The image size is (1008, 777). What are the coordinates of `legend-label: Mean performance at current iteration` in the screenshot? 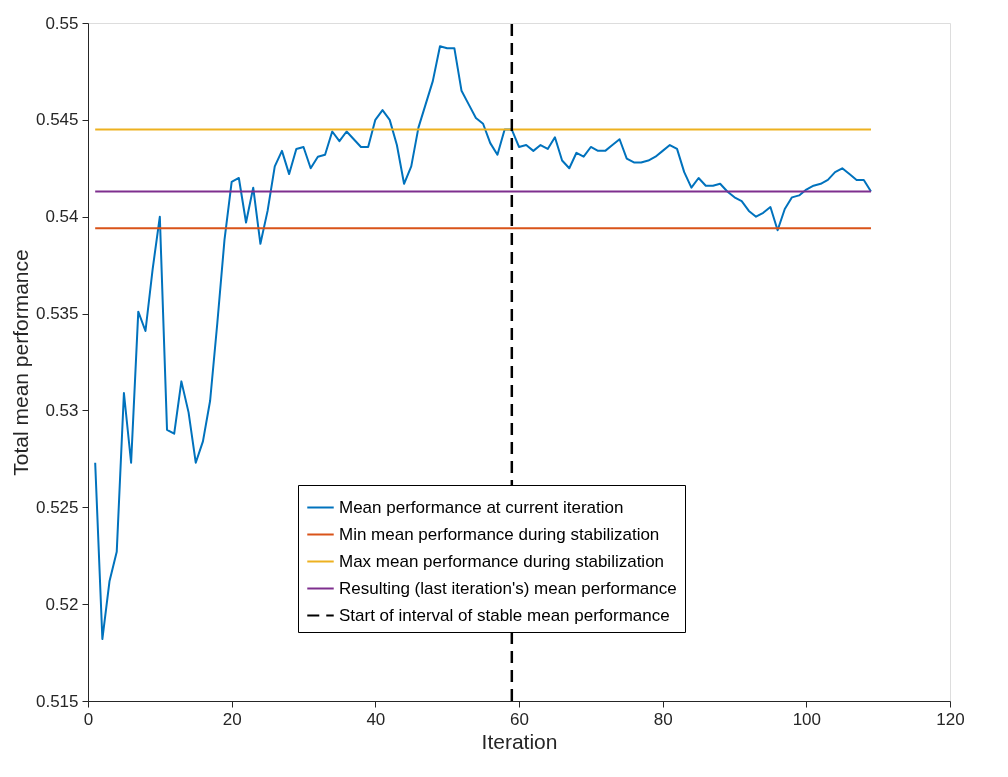 It's located at (481, 507).